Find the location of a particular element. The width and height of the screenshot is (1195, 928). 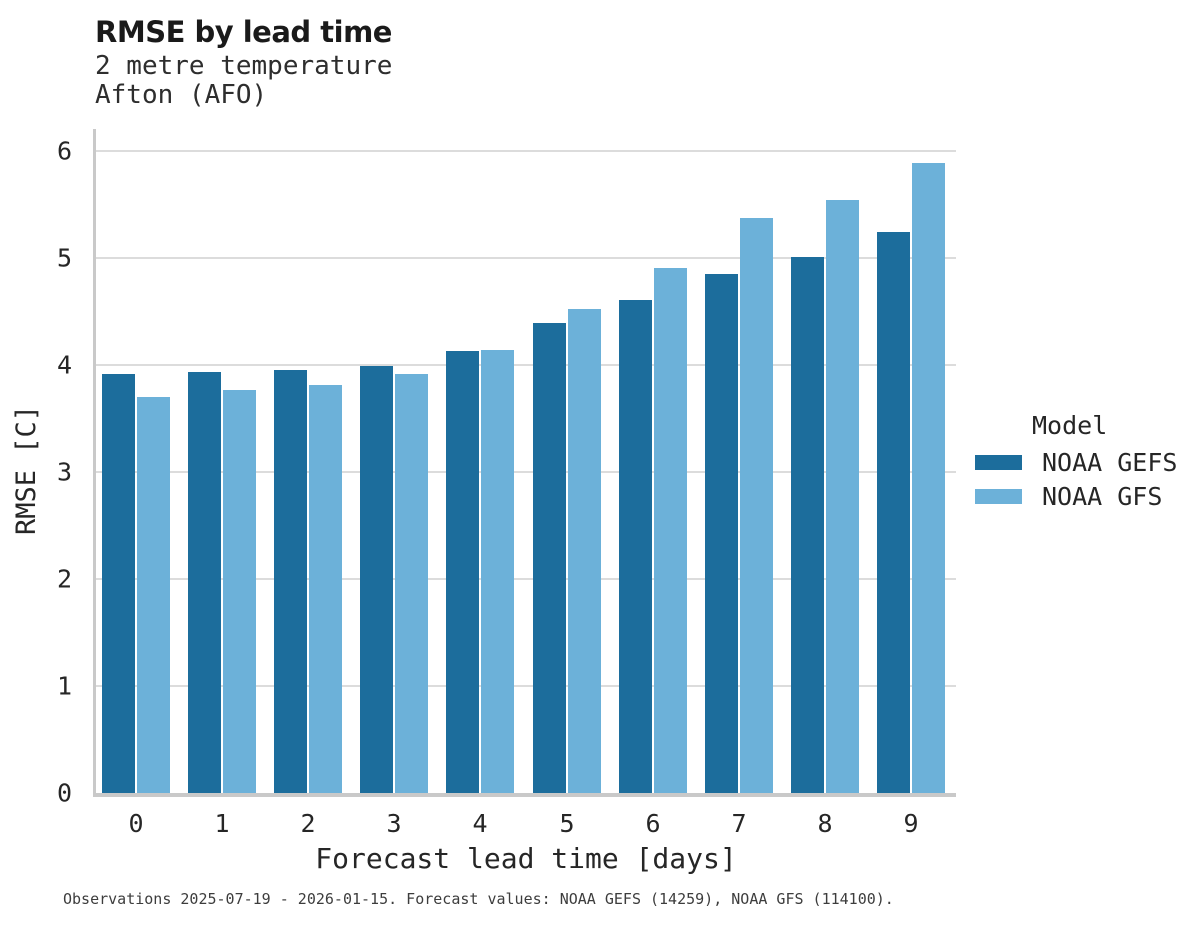

x-tick-9: 9 is located at coordinates (911, 823).